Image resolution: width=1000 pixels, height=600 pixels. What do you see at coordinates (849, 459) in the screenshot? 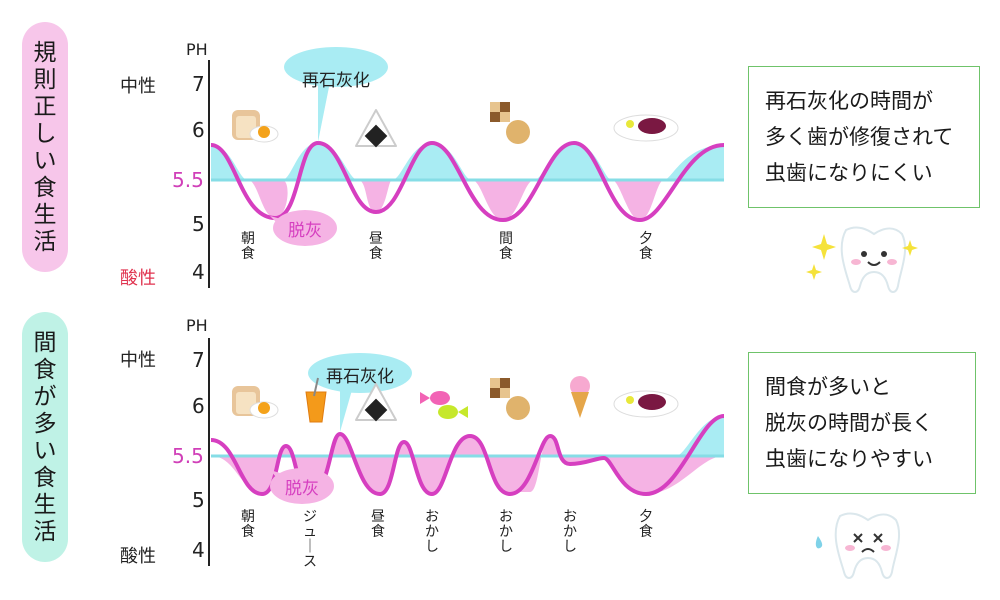
I see `message-line: 虫歯になりやすい` at bounding box center [849, 459].